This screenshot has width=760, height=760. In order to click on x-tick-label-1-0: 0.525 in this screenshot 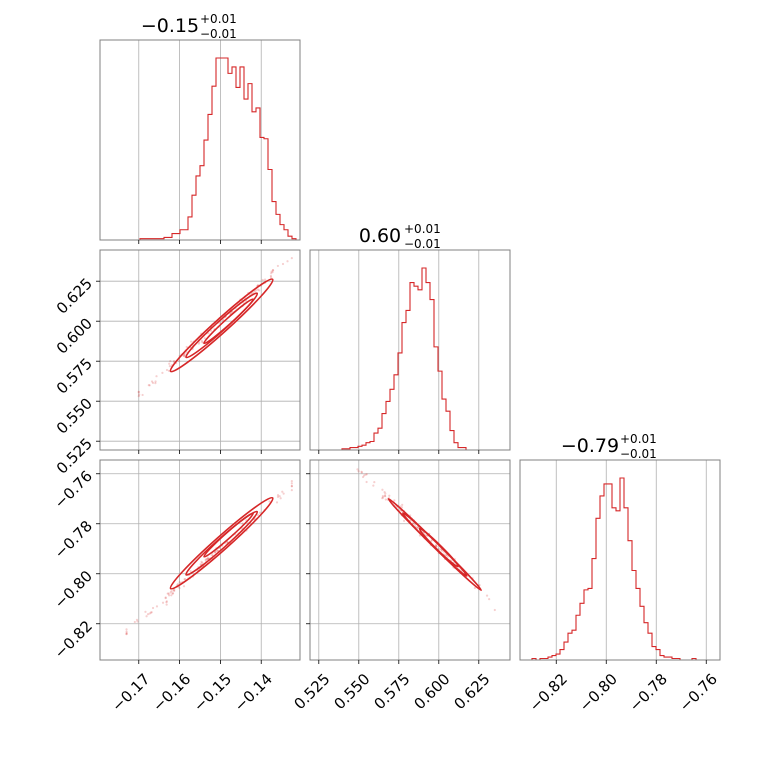, I will do `click(311, 691)`.